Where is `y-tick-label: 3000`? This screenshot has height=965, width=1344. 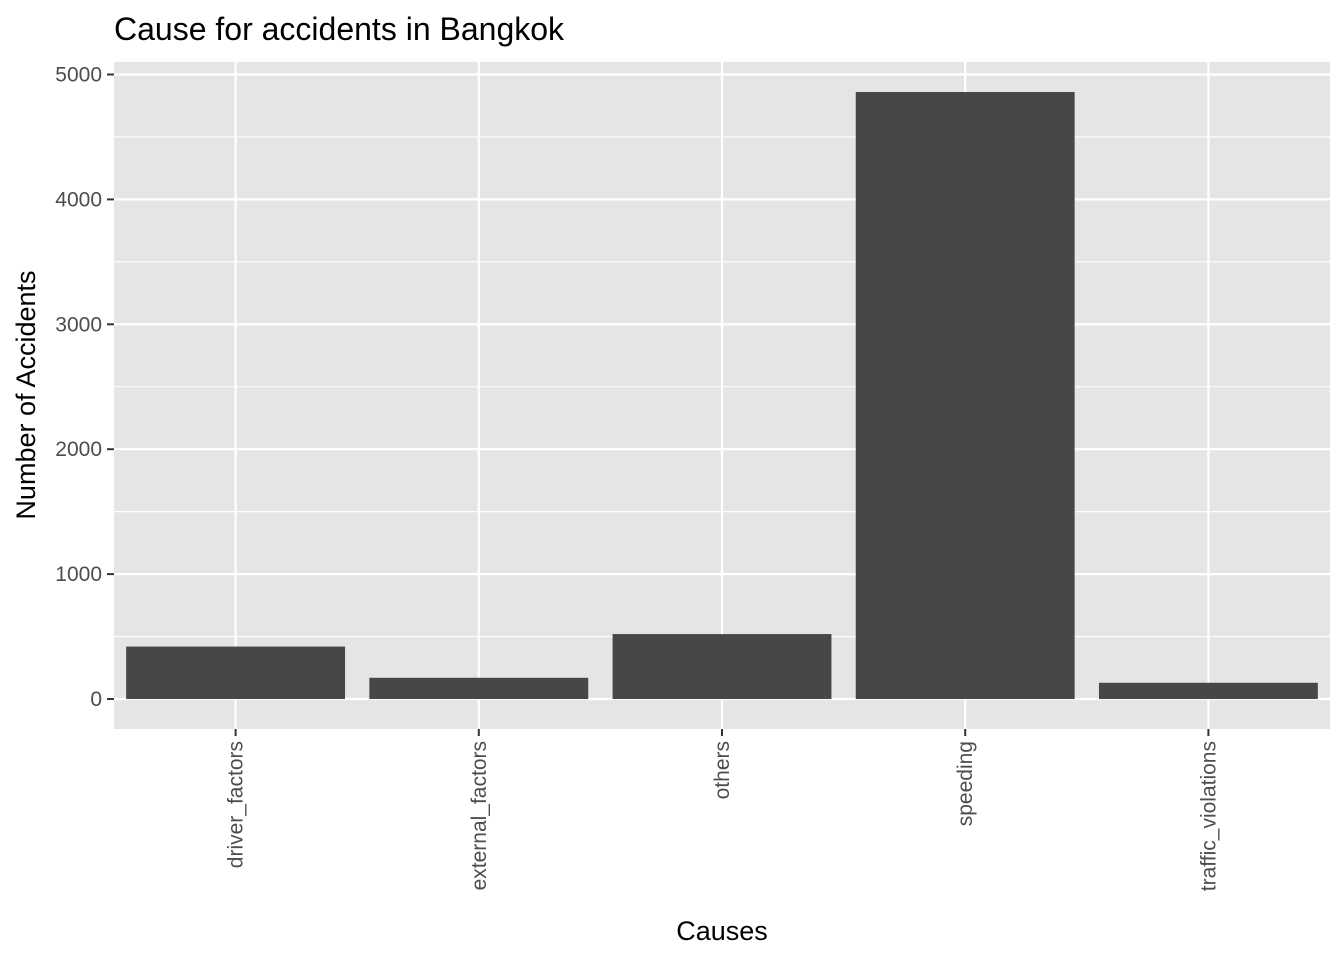 y-tick-label: 3000 is located at coordinates (78, 324).